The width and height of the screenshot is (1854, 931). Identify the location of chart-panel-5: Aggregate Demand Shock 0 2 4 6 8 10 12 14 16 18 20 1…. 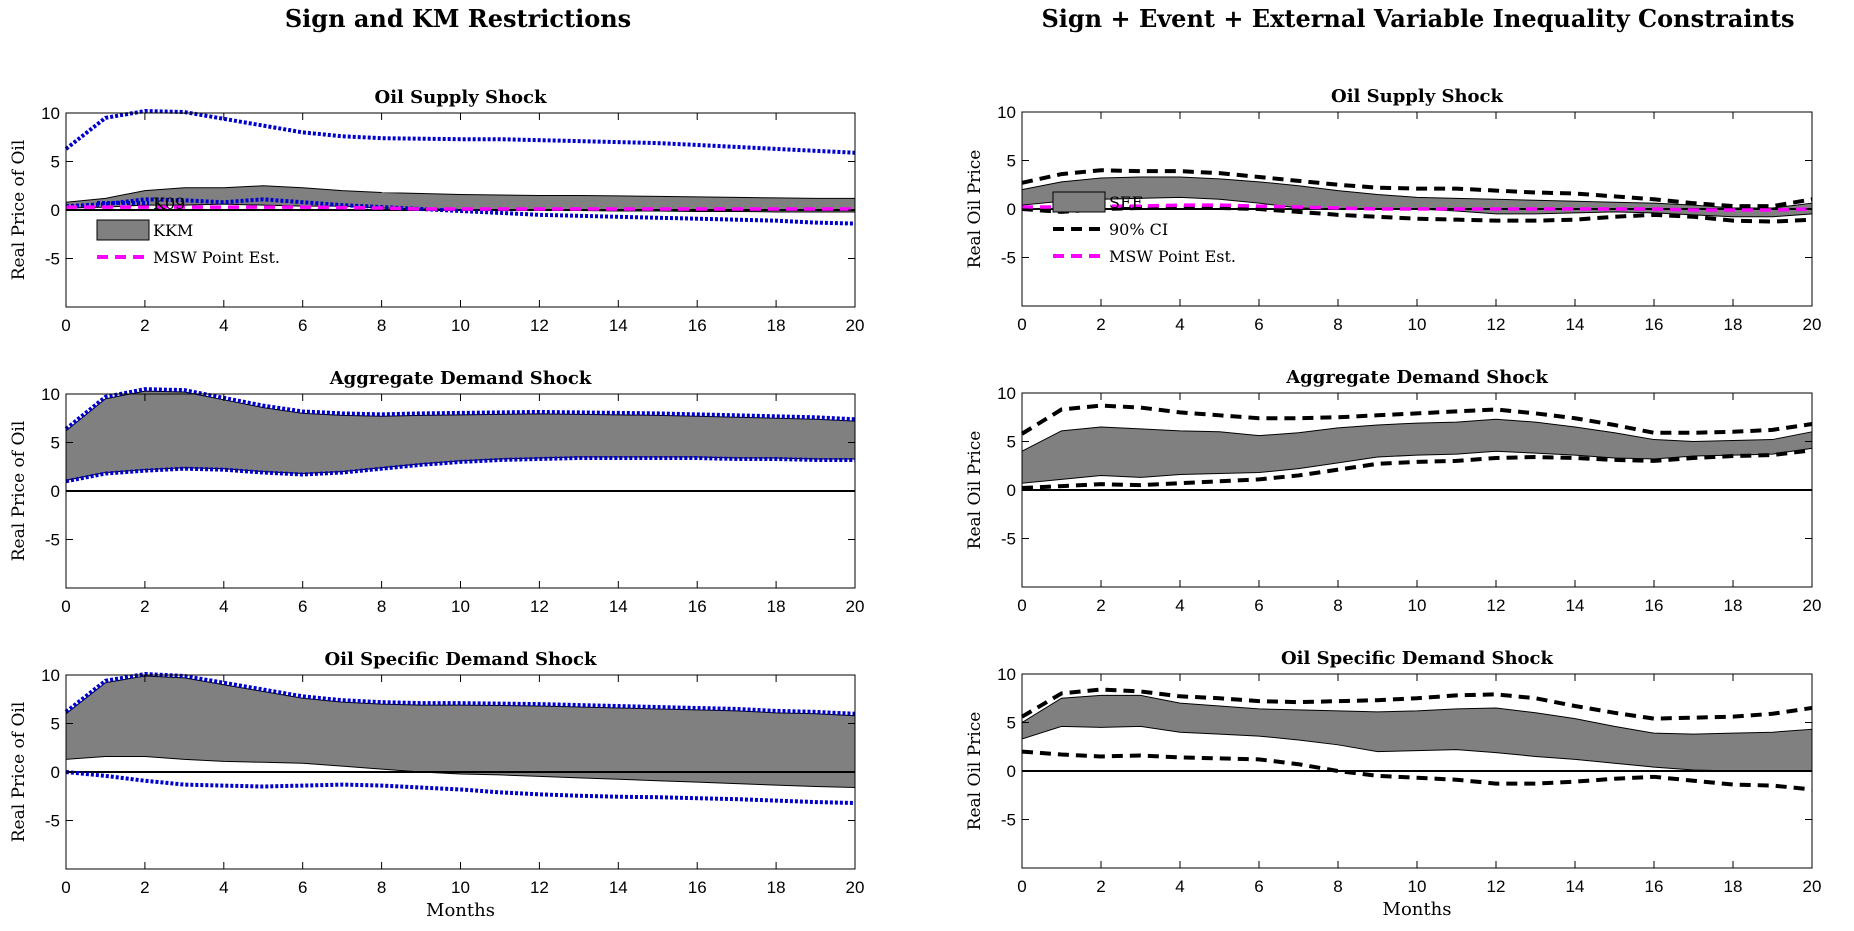
(1393, 491).